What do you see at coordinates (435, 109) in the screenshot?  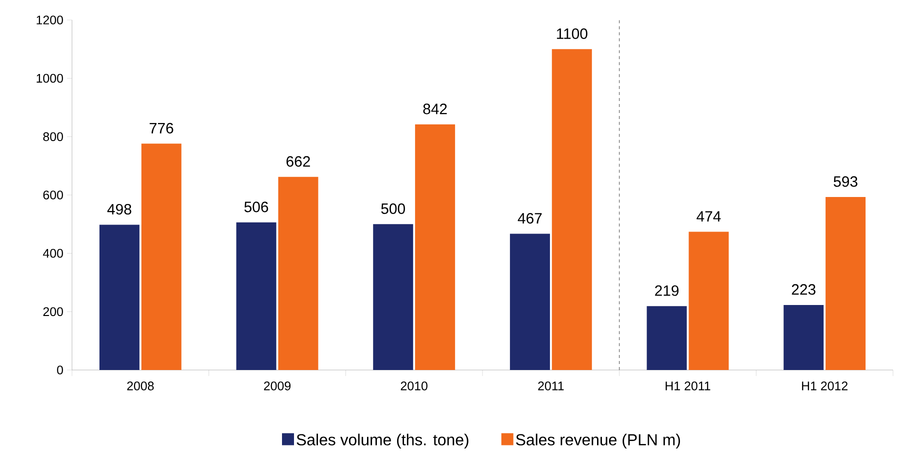 I see `data-label: 842` at bounding box center [435, 109].